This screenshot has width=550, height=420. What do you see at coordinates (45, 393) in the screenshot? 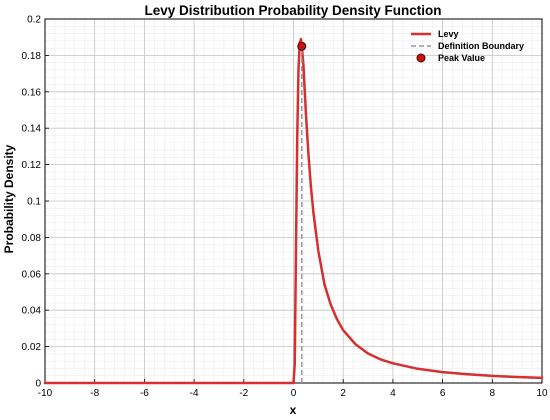
I see `x-tick-label: -10` at bounding box center [45, 393].